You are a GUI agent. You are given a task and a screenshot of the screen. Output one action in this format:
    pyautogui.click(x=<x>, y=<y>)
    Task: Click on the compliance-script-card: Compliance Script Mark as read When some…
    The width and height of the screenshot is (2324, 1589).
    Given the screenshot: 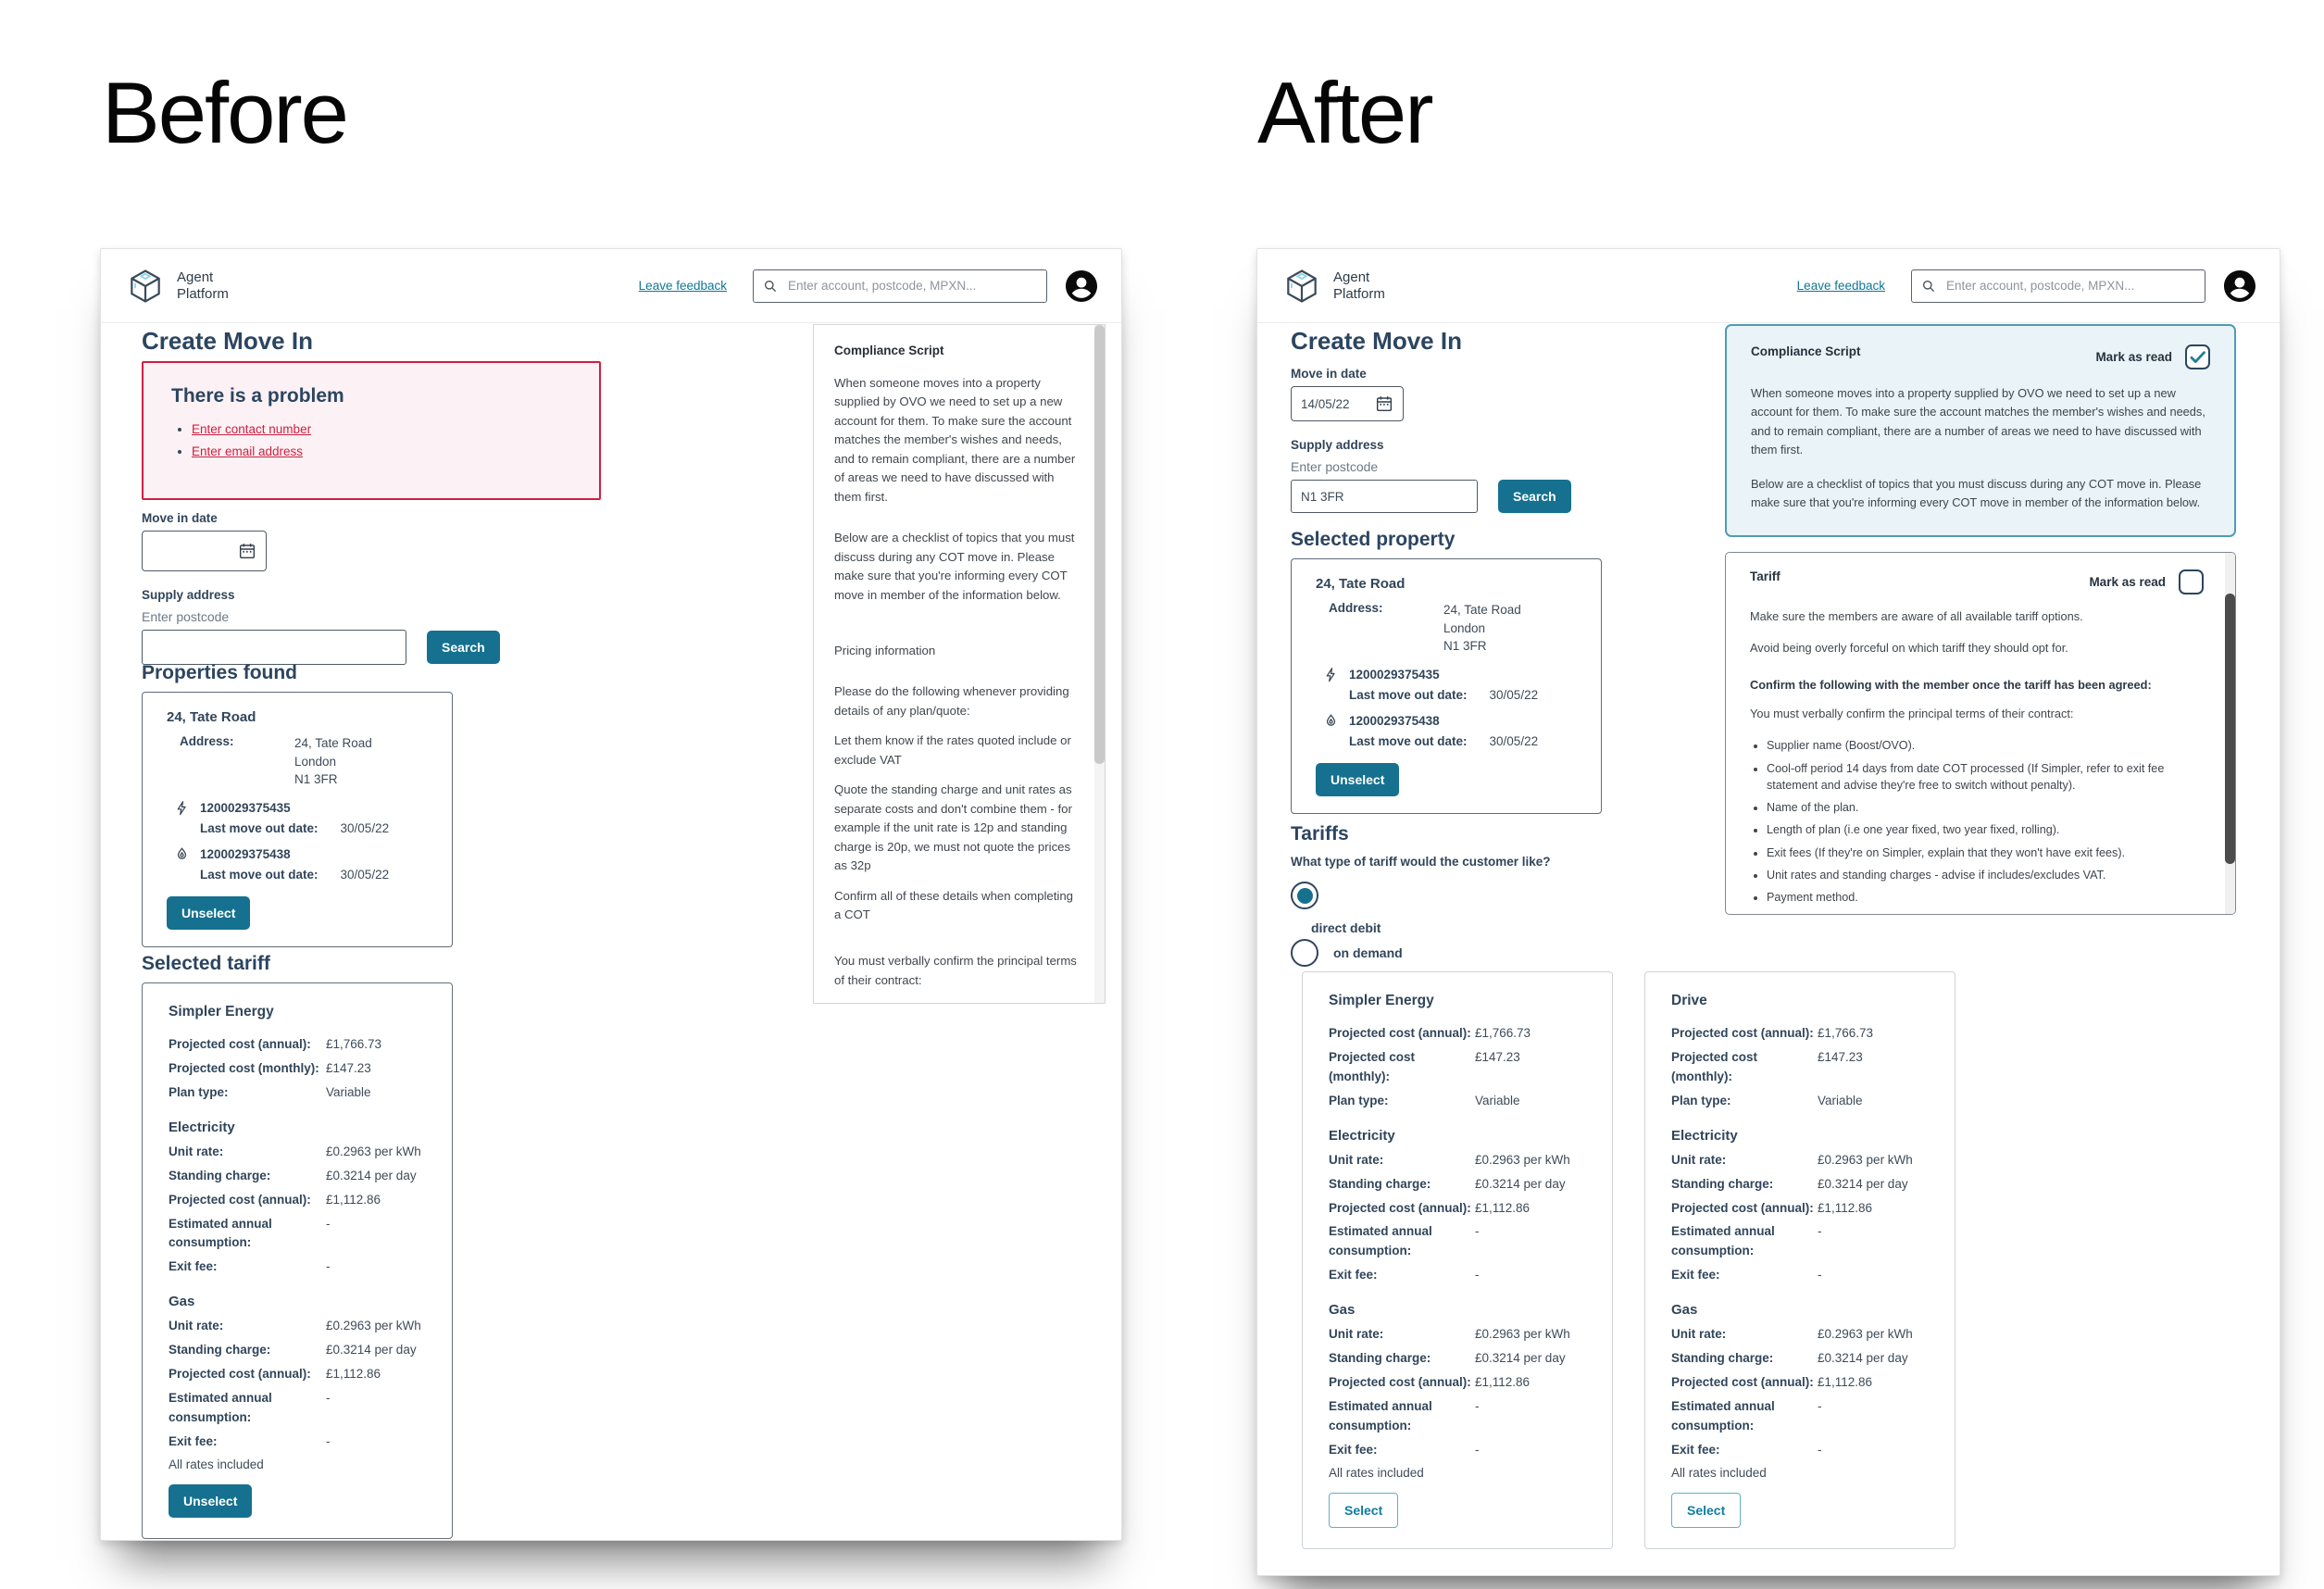 What is the action you would take?
    pyautogui.click(x=1980, y=431)
    